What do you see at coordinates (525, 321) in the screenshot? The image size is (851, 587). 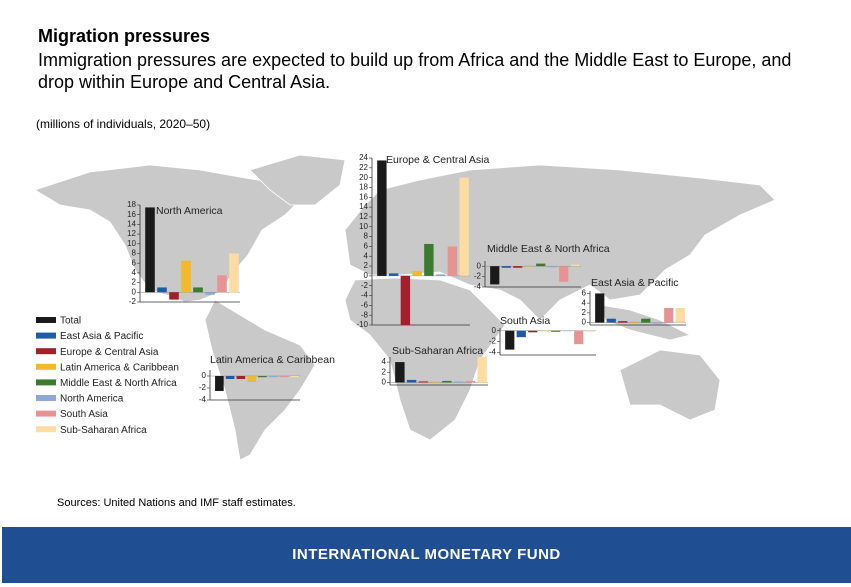 I see `chart-title: South Asia` at bounding box center [525, 321].